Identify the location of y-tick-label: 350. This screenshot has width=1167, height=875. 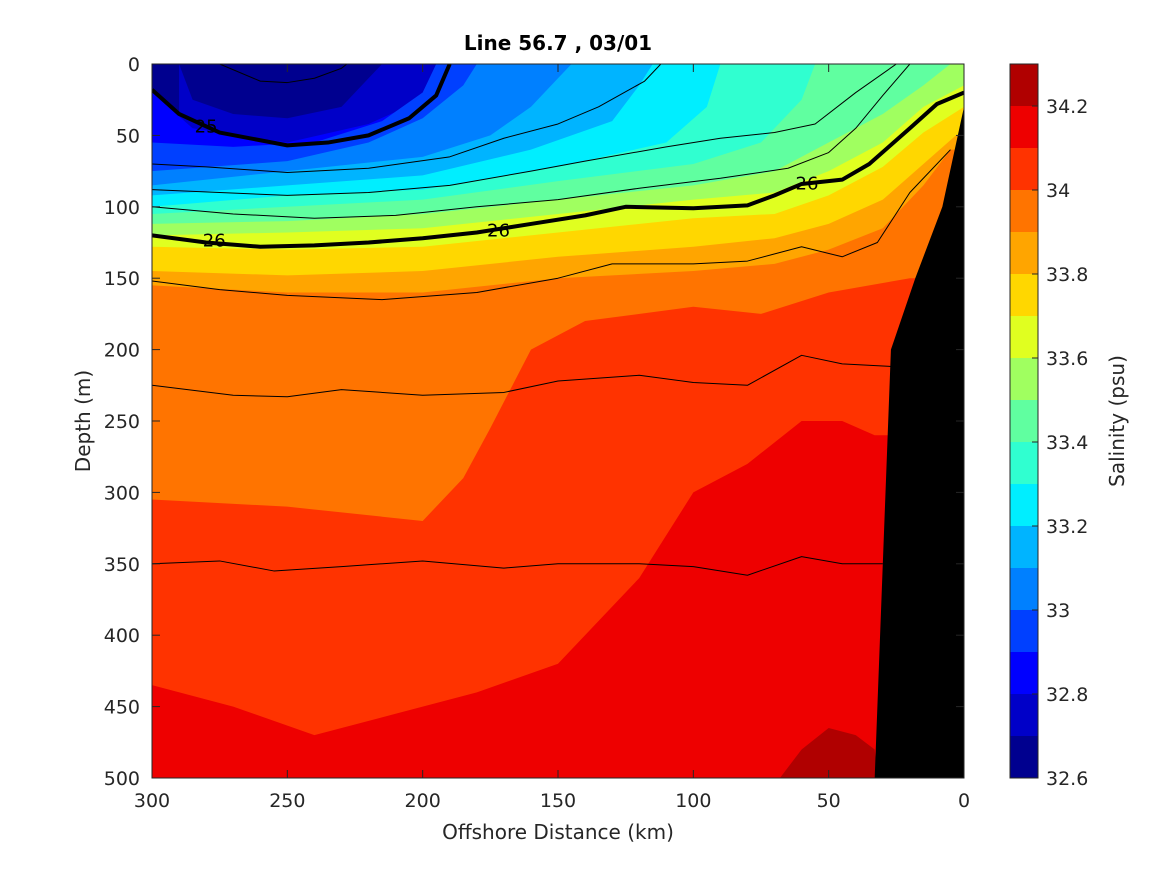
(122, 565).